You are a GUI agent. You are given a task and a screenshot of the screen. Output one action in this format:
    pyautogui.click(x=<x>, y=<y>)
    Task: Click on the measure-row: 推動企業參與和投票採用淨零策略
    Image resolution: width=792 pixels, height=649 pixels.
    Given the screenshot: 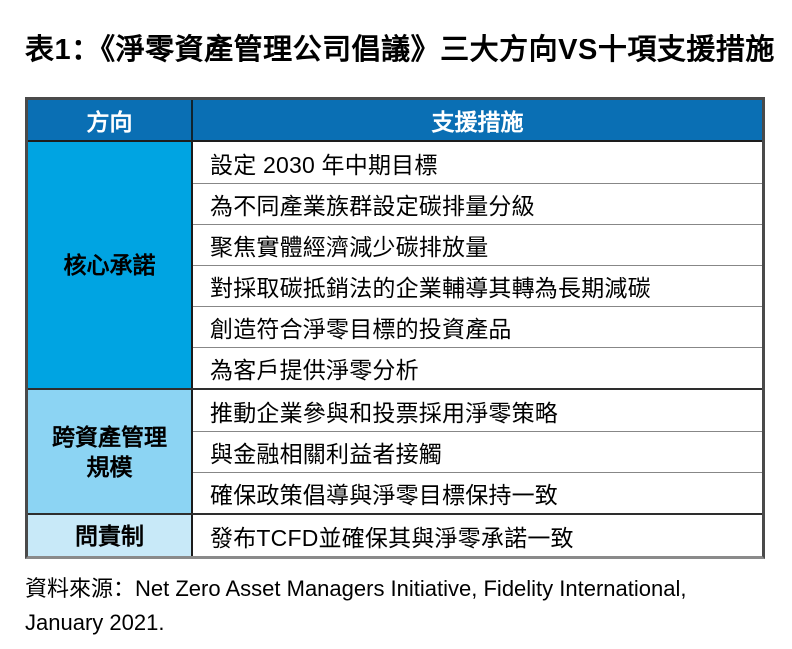 What is the action you would take?
    pyautogui.click(x=477, y=410)
    